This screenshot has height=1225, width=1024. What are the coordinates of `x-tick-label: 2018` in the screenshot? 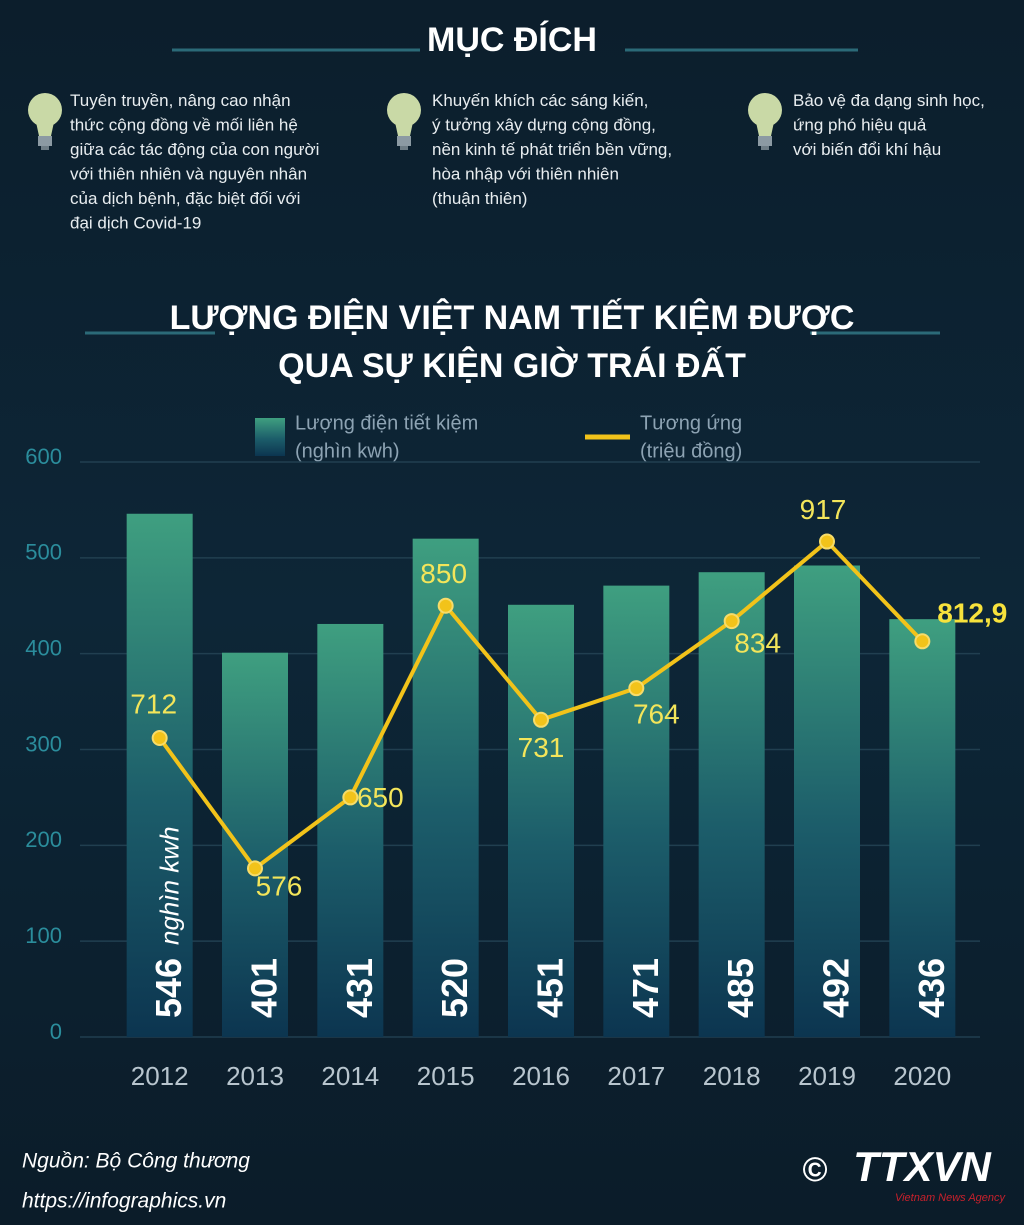 It's located at (732, 1076).